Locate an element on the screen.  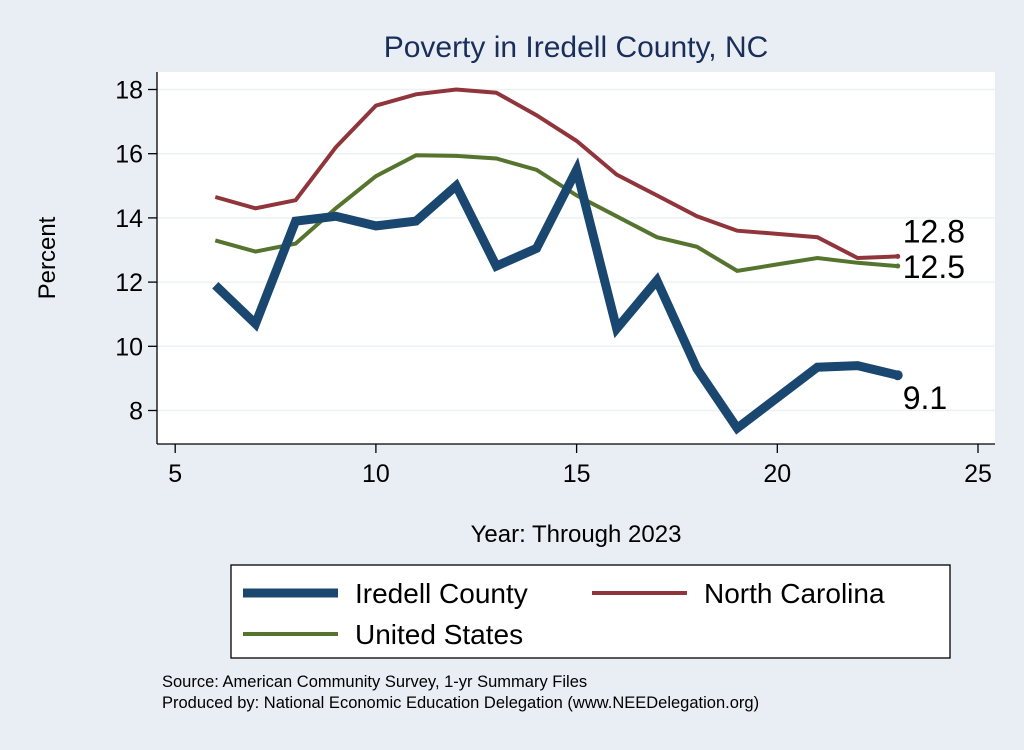
end-point-united-states is located at coordinates (898, 266).